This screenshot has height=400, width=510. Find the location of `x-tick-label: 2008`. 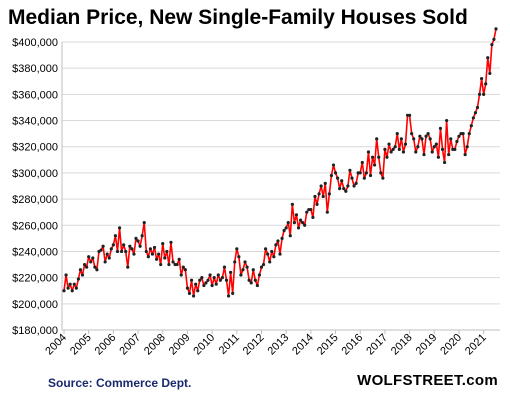

x-tick-label: 2008 is located at coordinates (155, 345).